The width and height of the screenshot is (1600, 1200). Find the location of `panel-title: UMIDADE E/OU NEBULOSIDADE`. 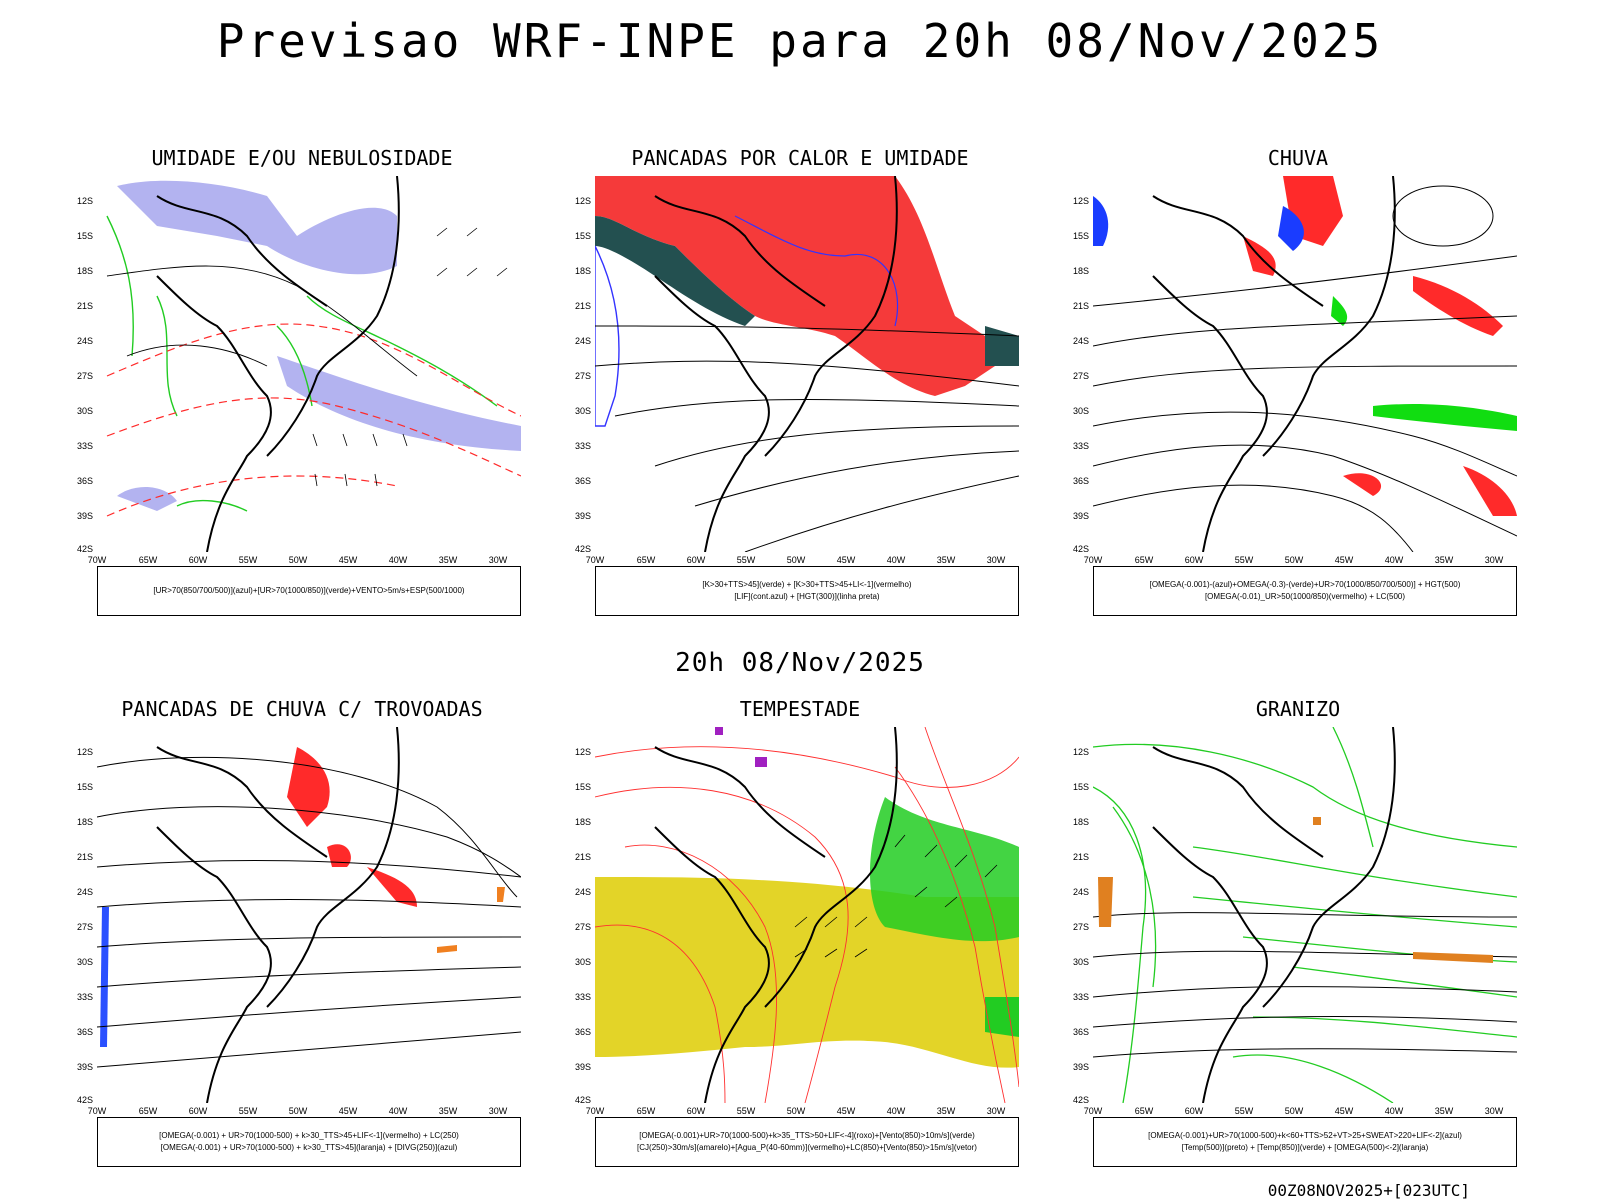

panel-title: UMIDADE E/OU NEBULOSIDADE is located at coordinates (302, 158).